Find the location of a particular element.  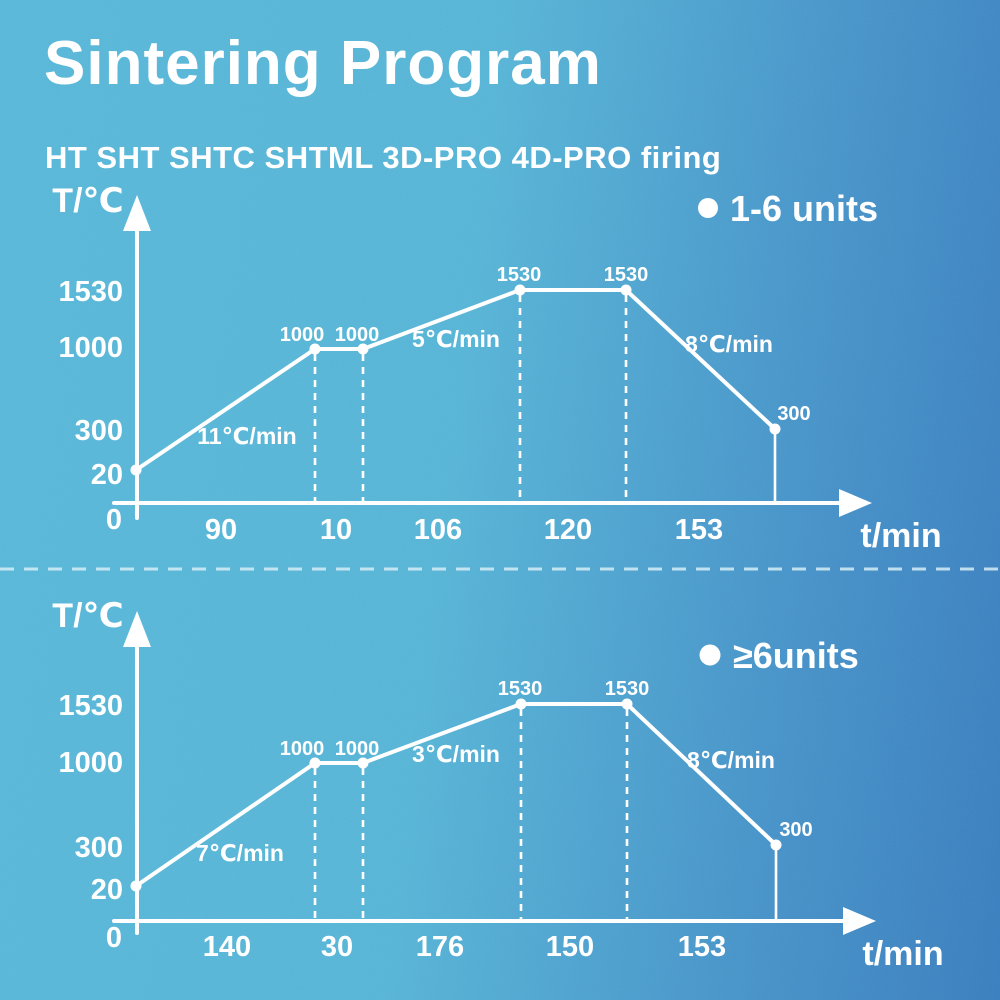

x-label-seg2: 10 is located at coordinates (336, 530).